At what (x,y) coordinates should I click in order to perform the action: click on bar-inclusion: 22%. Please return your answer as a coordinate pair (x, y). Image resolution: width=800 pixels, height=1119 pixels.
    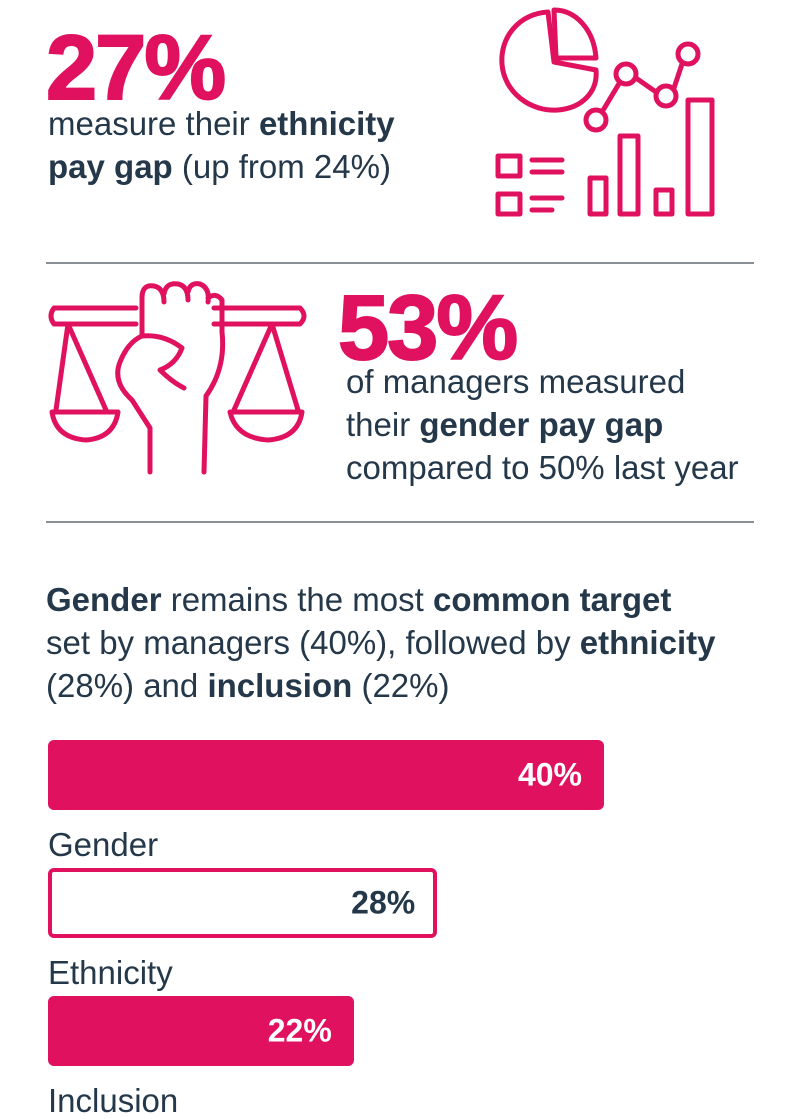
    Looking at the image, I should click on (201, 1031).